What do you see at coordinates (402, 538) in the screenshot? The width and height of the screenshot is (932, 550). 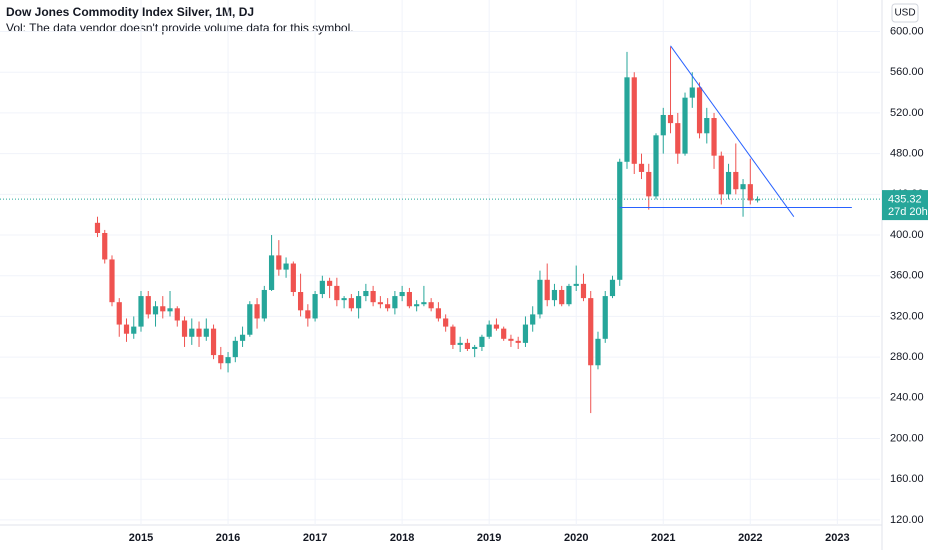 I see `x-tick-label: 2018` at bounding box center [402, 538].